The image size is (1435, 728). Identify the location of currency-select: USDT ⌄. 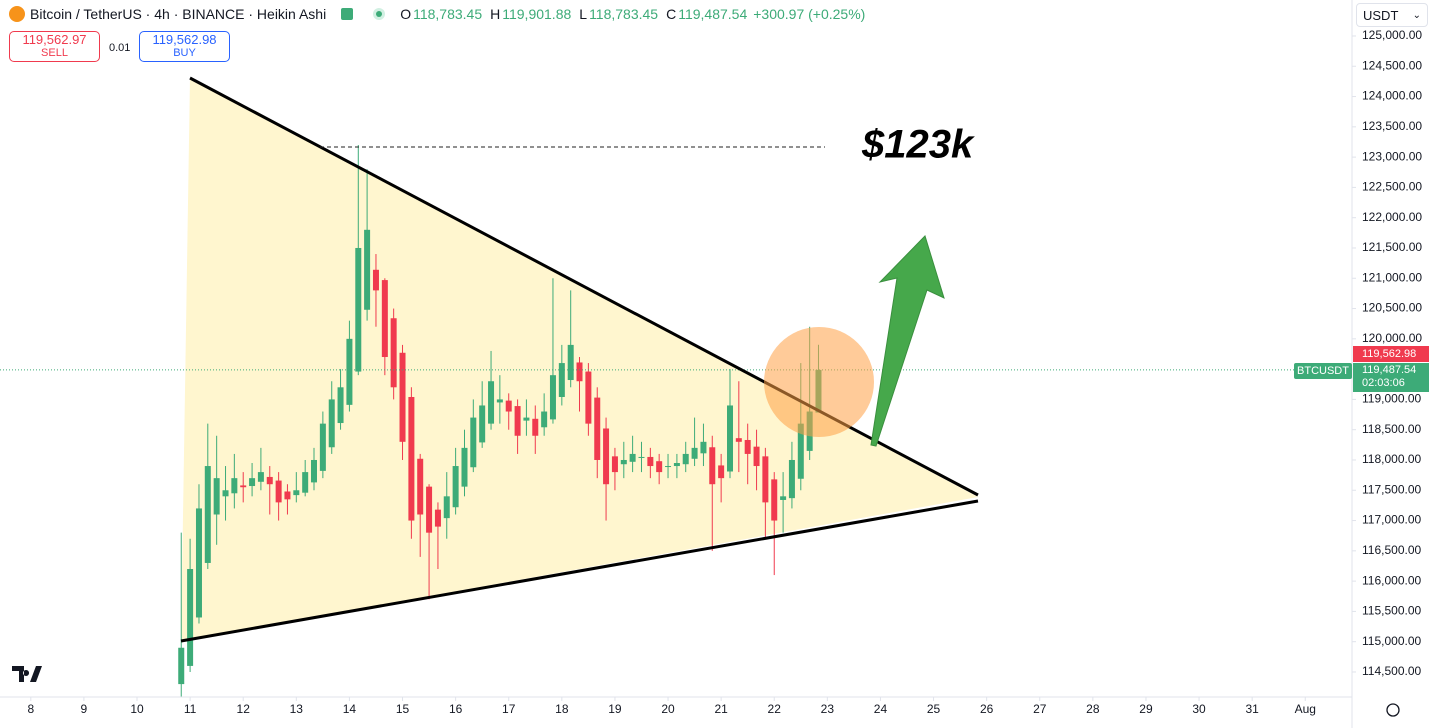
(1392, 15).